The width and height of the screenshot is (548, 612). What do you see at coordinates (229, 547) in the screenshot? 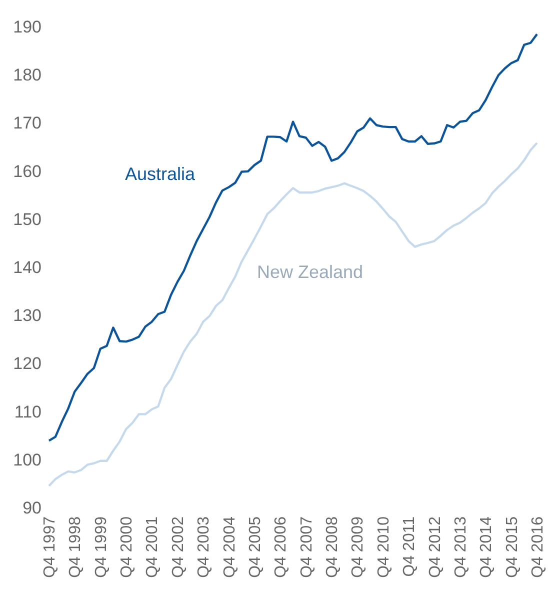
I see `x-tick-label: Q4 2004` at bounding box center [229, 547].